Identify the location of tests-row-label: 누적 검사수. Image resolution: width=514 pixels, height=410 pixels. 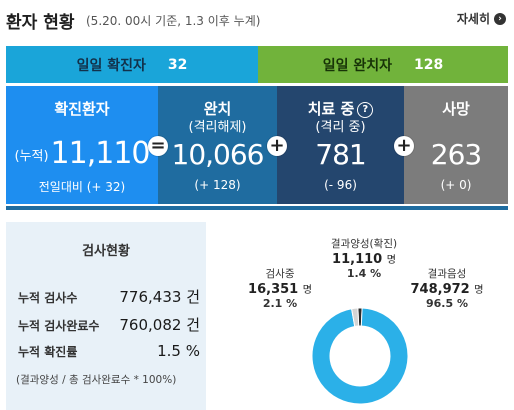
(48, 298).